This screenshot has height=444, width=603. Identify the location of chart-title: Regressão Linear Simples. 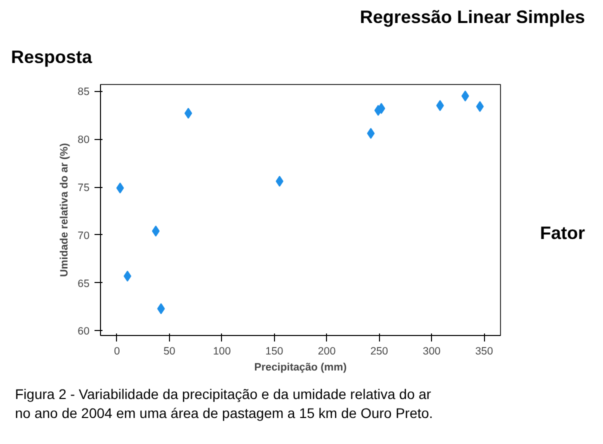
(472, 17).